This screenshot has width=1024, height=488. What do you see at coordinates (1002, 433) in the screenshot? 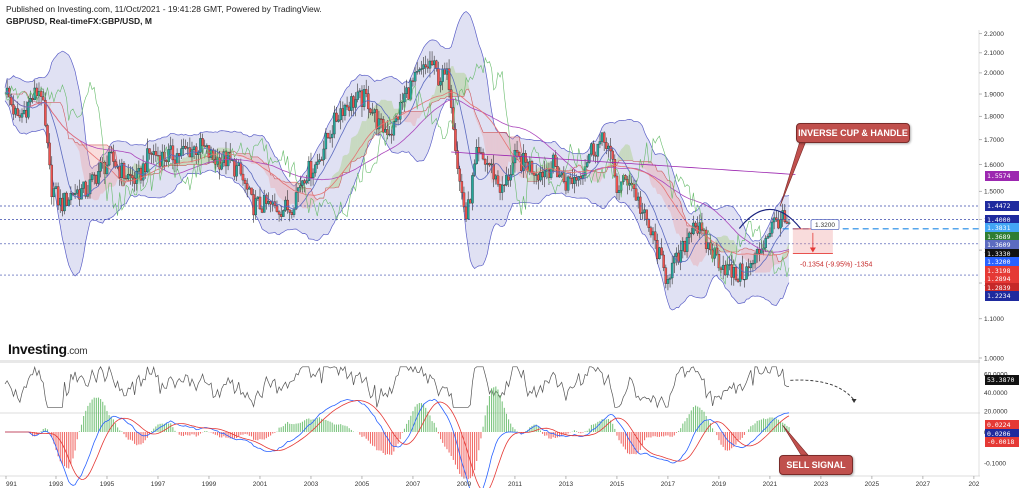
I see `price-tag: 0.0206` at bounding box center [1002, 433].